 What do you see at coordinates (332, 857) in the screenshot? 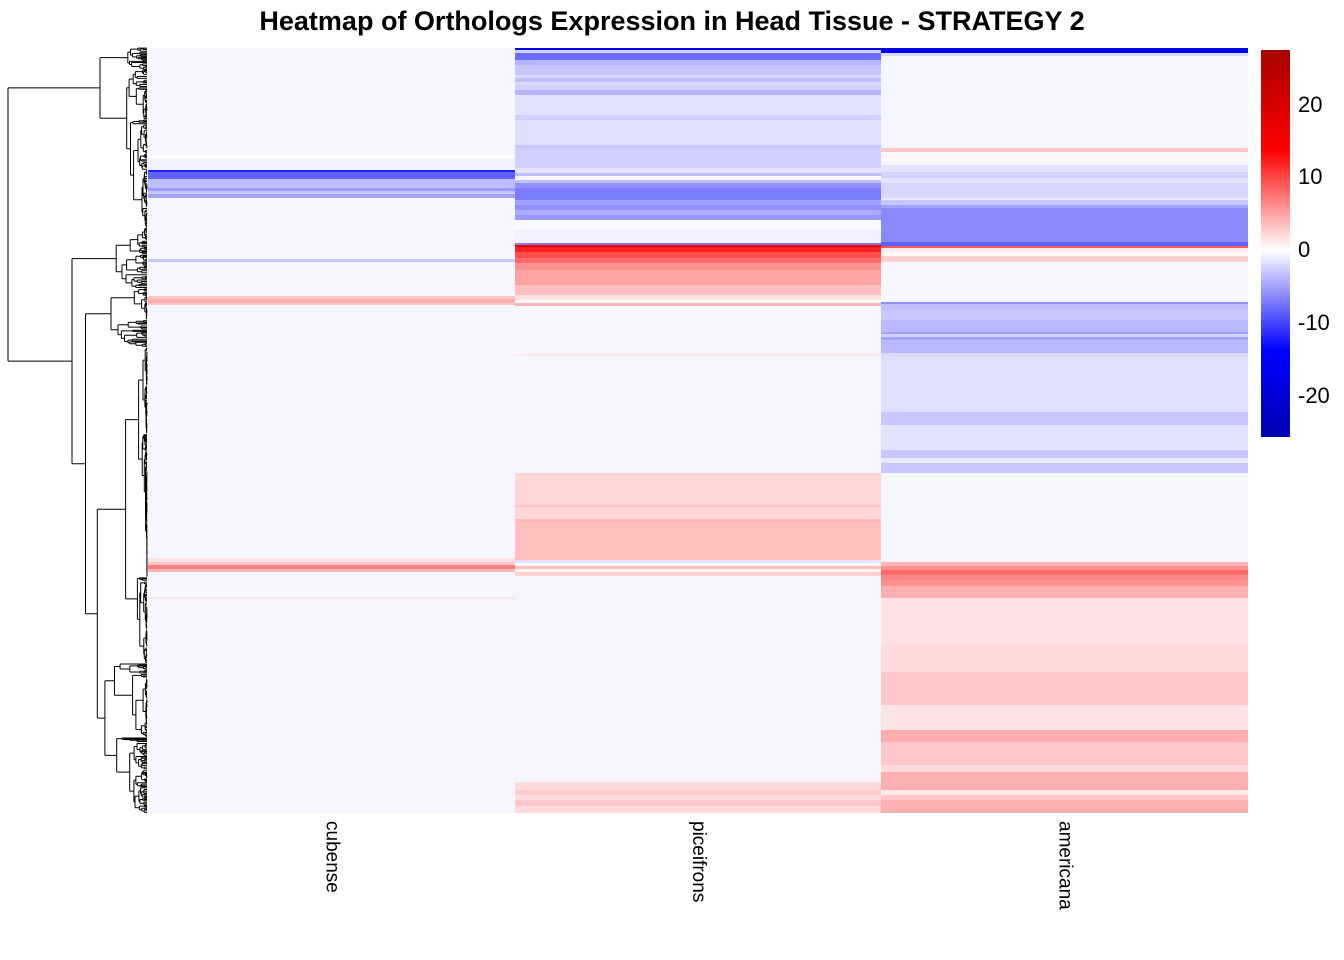
I see `column-label-cubense: cubense` at bounding box center [332, 857].